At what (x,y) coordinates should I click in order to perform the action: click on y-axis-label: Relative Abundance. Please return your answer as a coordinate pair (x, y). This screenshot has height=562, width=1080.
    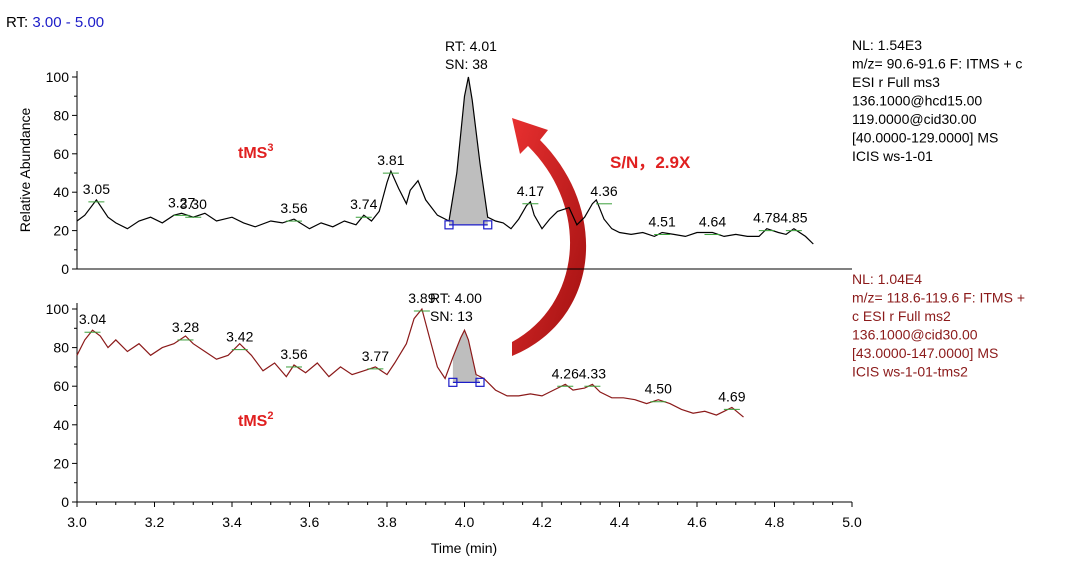
    Looking at the image, I should click on (25, 170).